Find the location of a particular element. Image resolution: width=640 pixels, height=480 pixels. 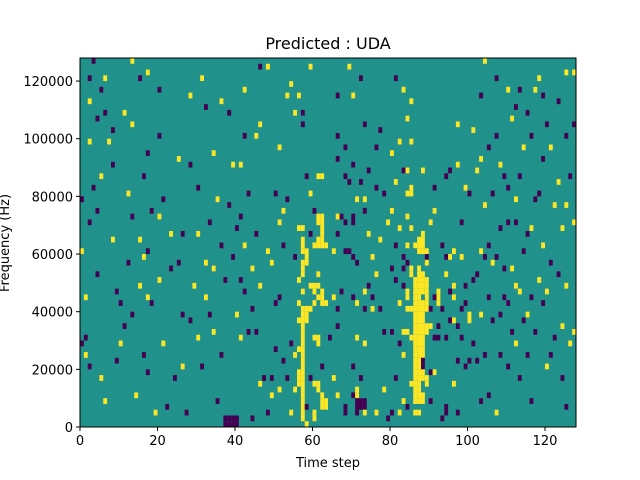

y-tick-label: 120000 is located at coordinates (48, 82).